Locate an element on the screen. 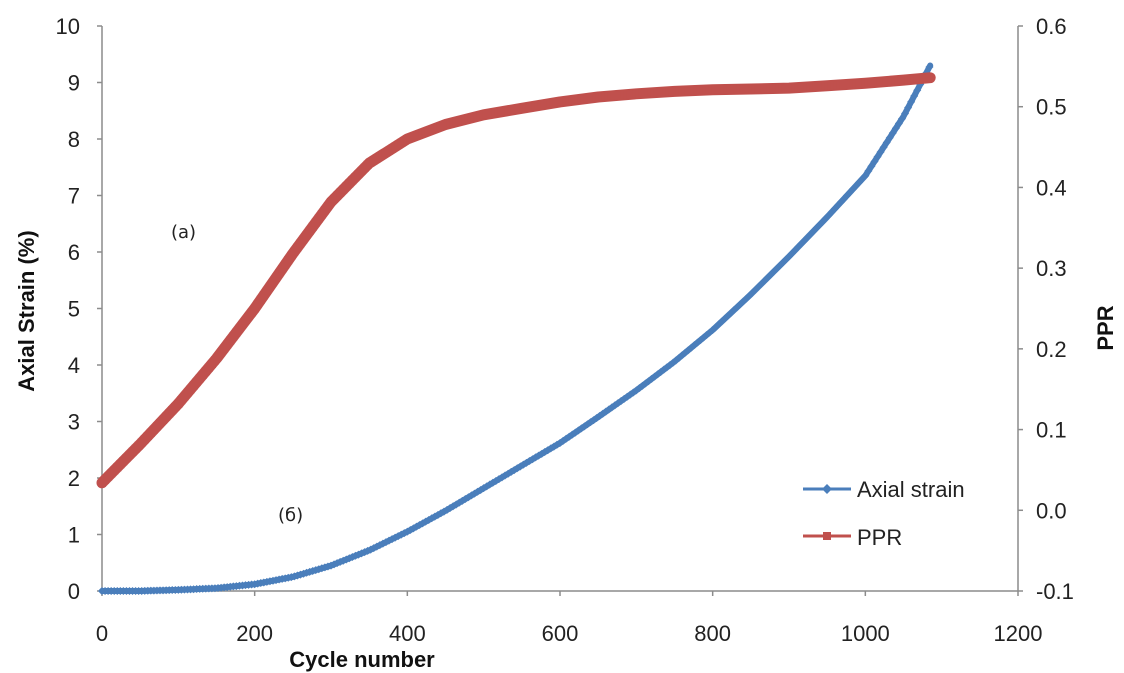  y2-axis-title: PPR is located at coordinates (1105, 327).